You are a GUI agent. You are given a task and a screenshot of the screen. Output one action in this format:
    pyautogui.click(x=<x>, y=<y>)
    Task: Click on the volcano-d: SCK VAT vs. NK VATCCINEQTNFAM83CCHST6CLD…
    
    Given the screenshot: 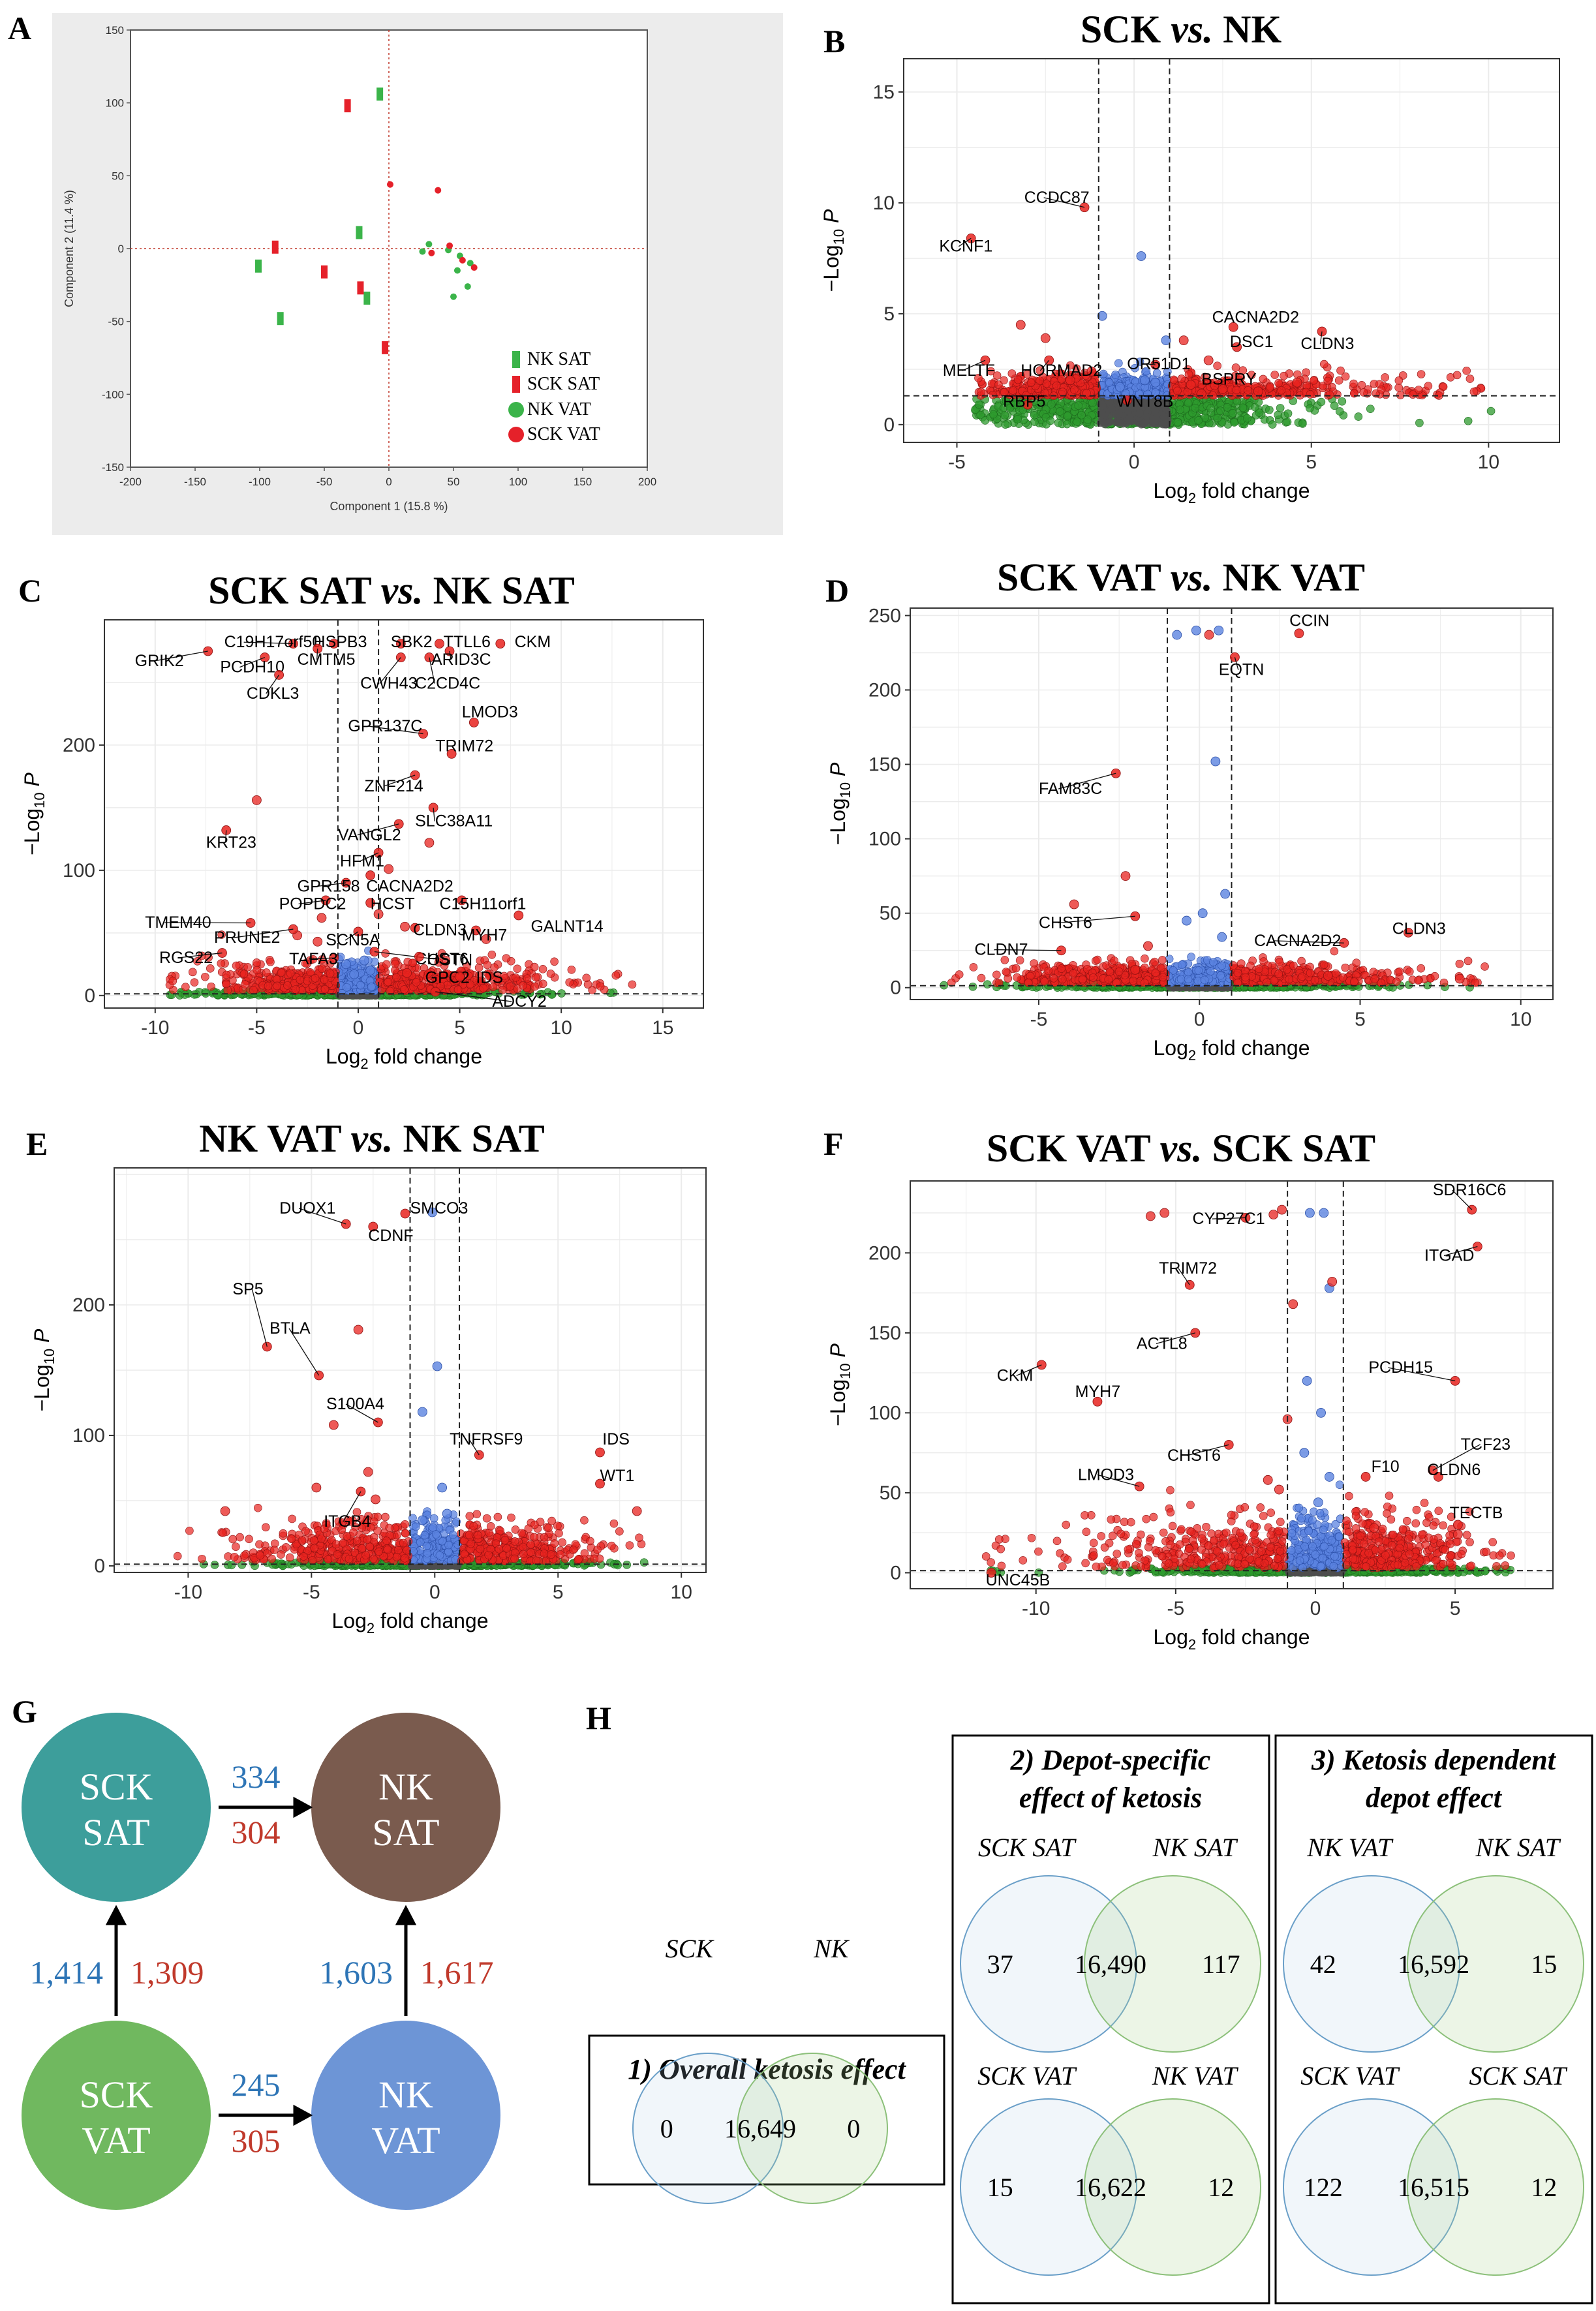 What is the action you would take?
    pyautogui.click(x=1190, y=810)
    